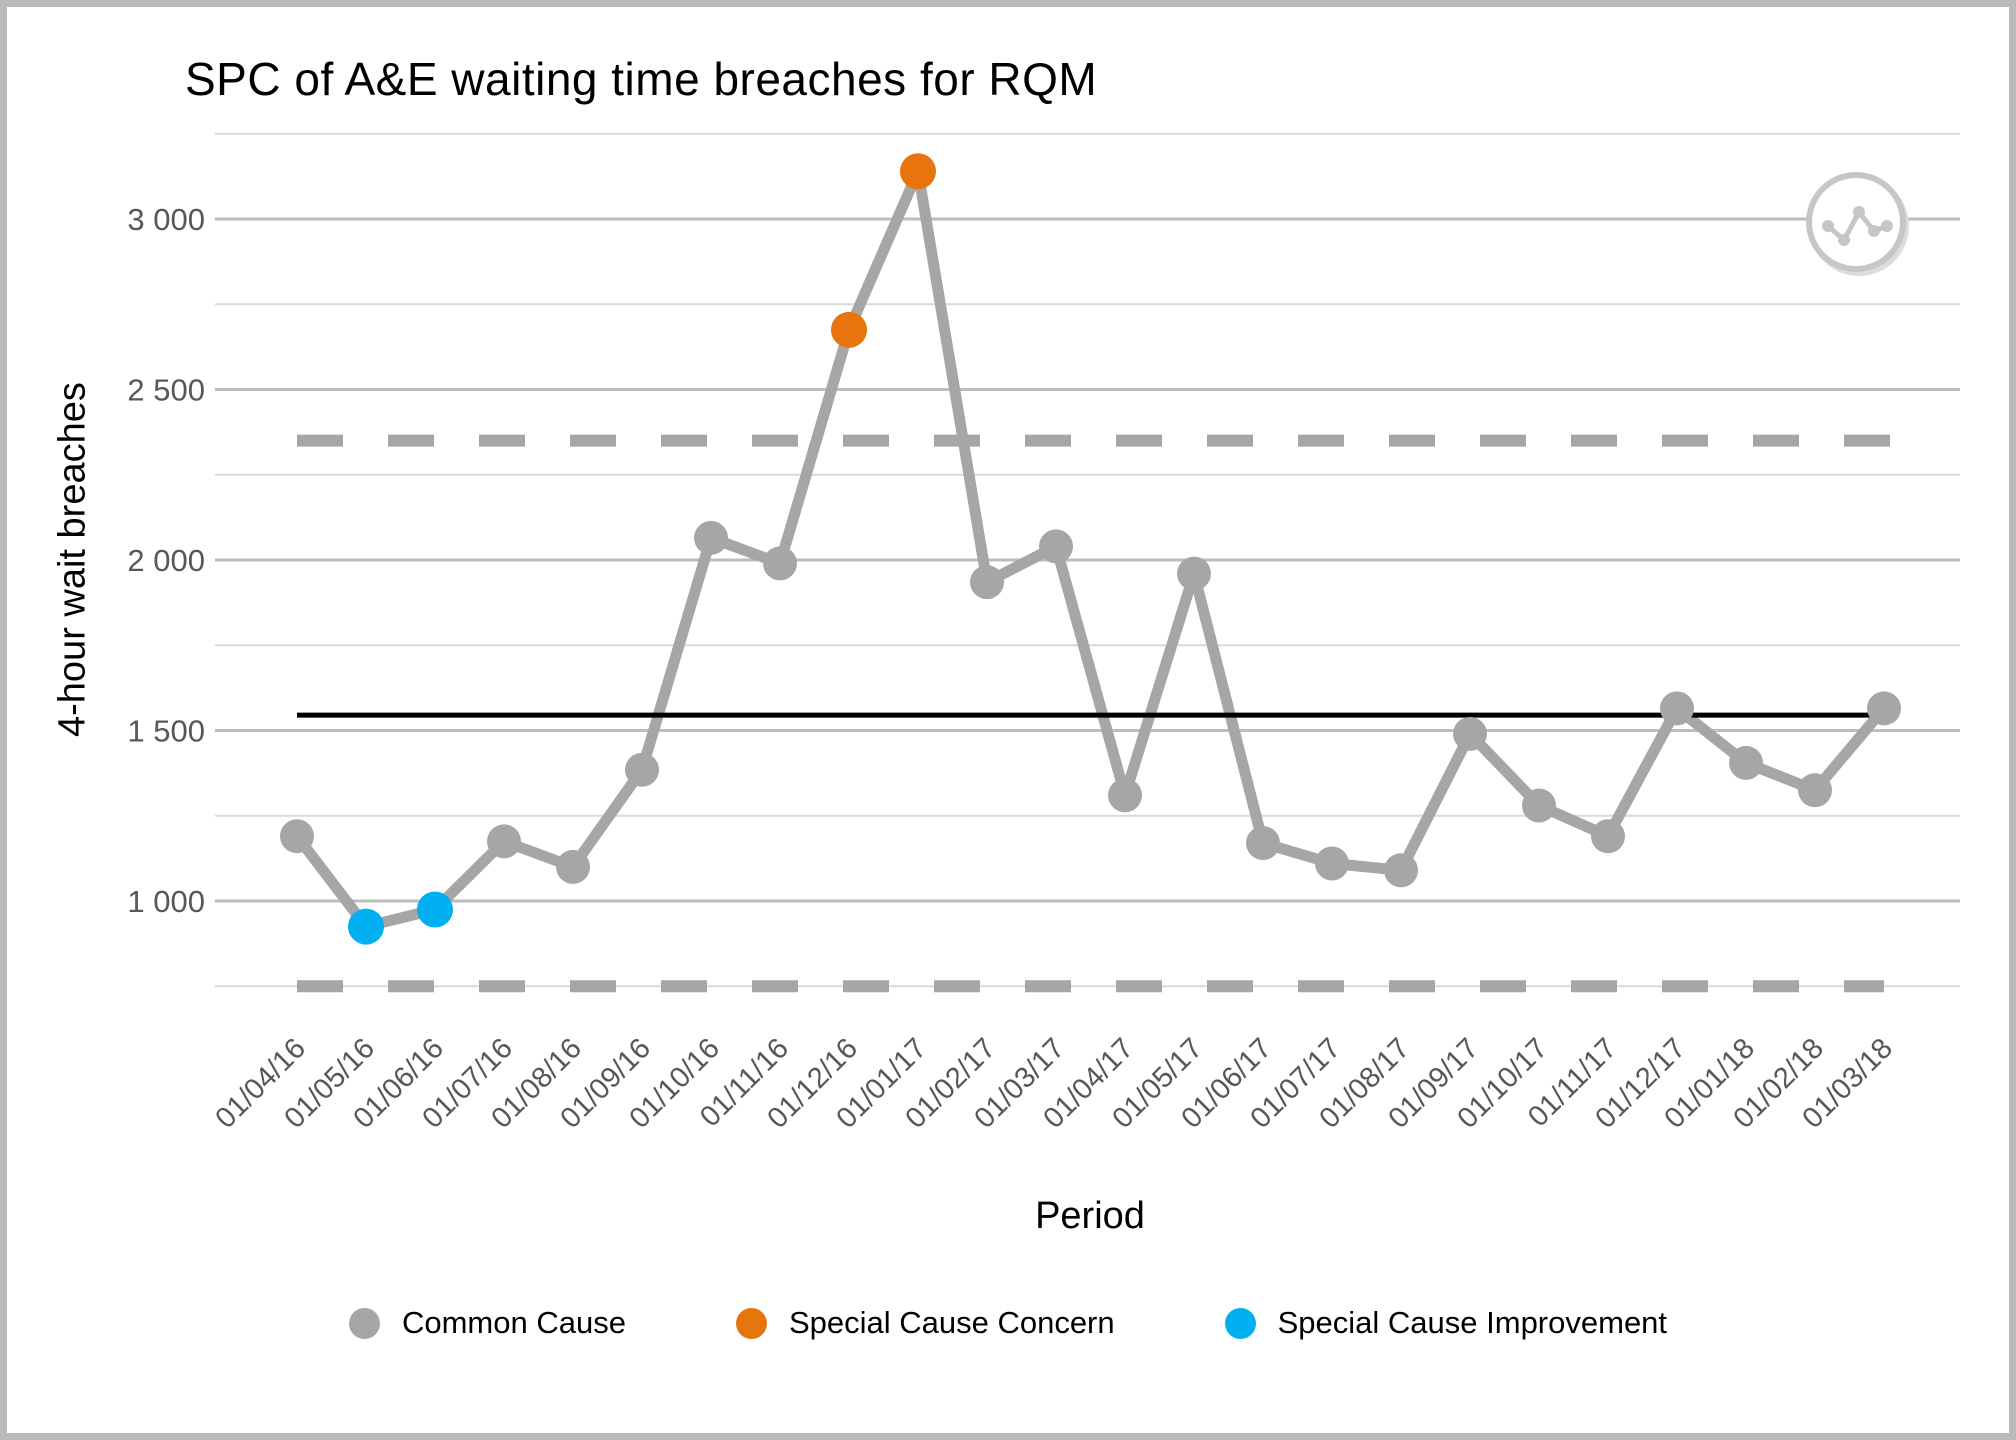 The height and width of the screenshot is (1440, 2016). Describe the element at coordinates (1240, 1323) in the screenshot. I see `special-cause-improvement-dot-icon` at that location.